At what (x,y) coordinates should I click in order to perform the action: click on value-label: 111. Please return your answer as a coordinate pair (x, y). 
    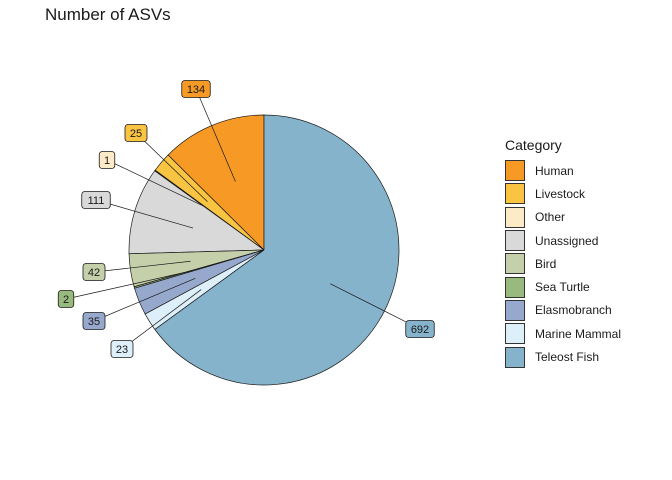
    Looking at the image, I should click on (96, 201).